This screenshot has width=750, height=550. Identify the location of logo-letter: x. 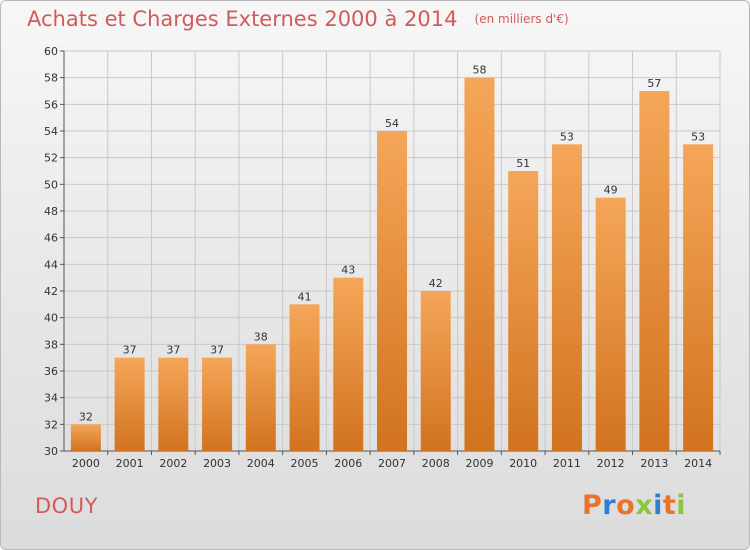
(644, 505).